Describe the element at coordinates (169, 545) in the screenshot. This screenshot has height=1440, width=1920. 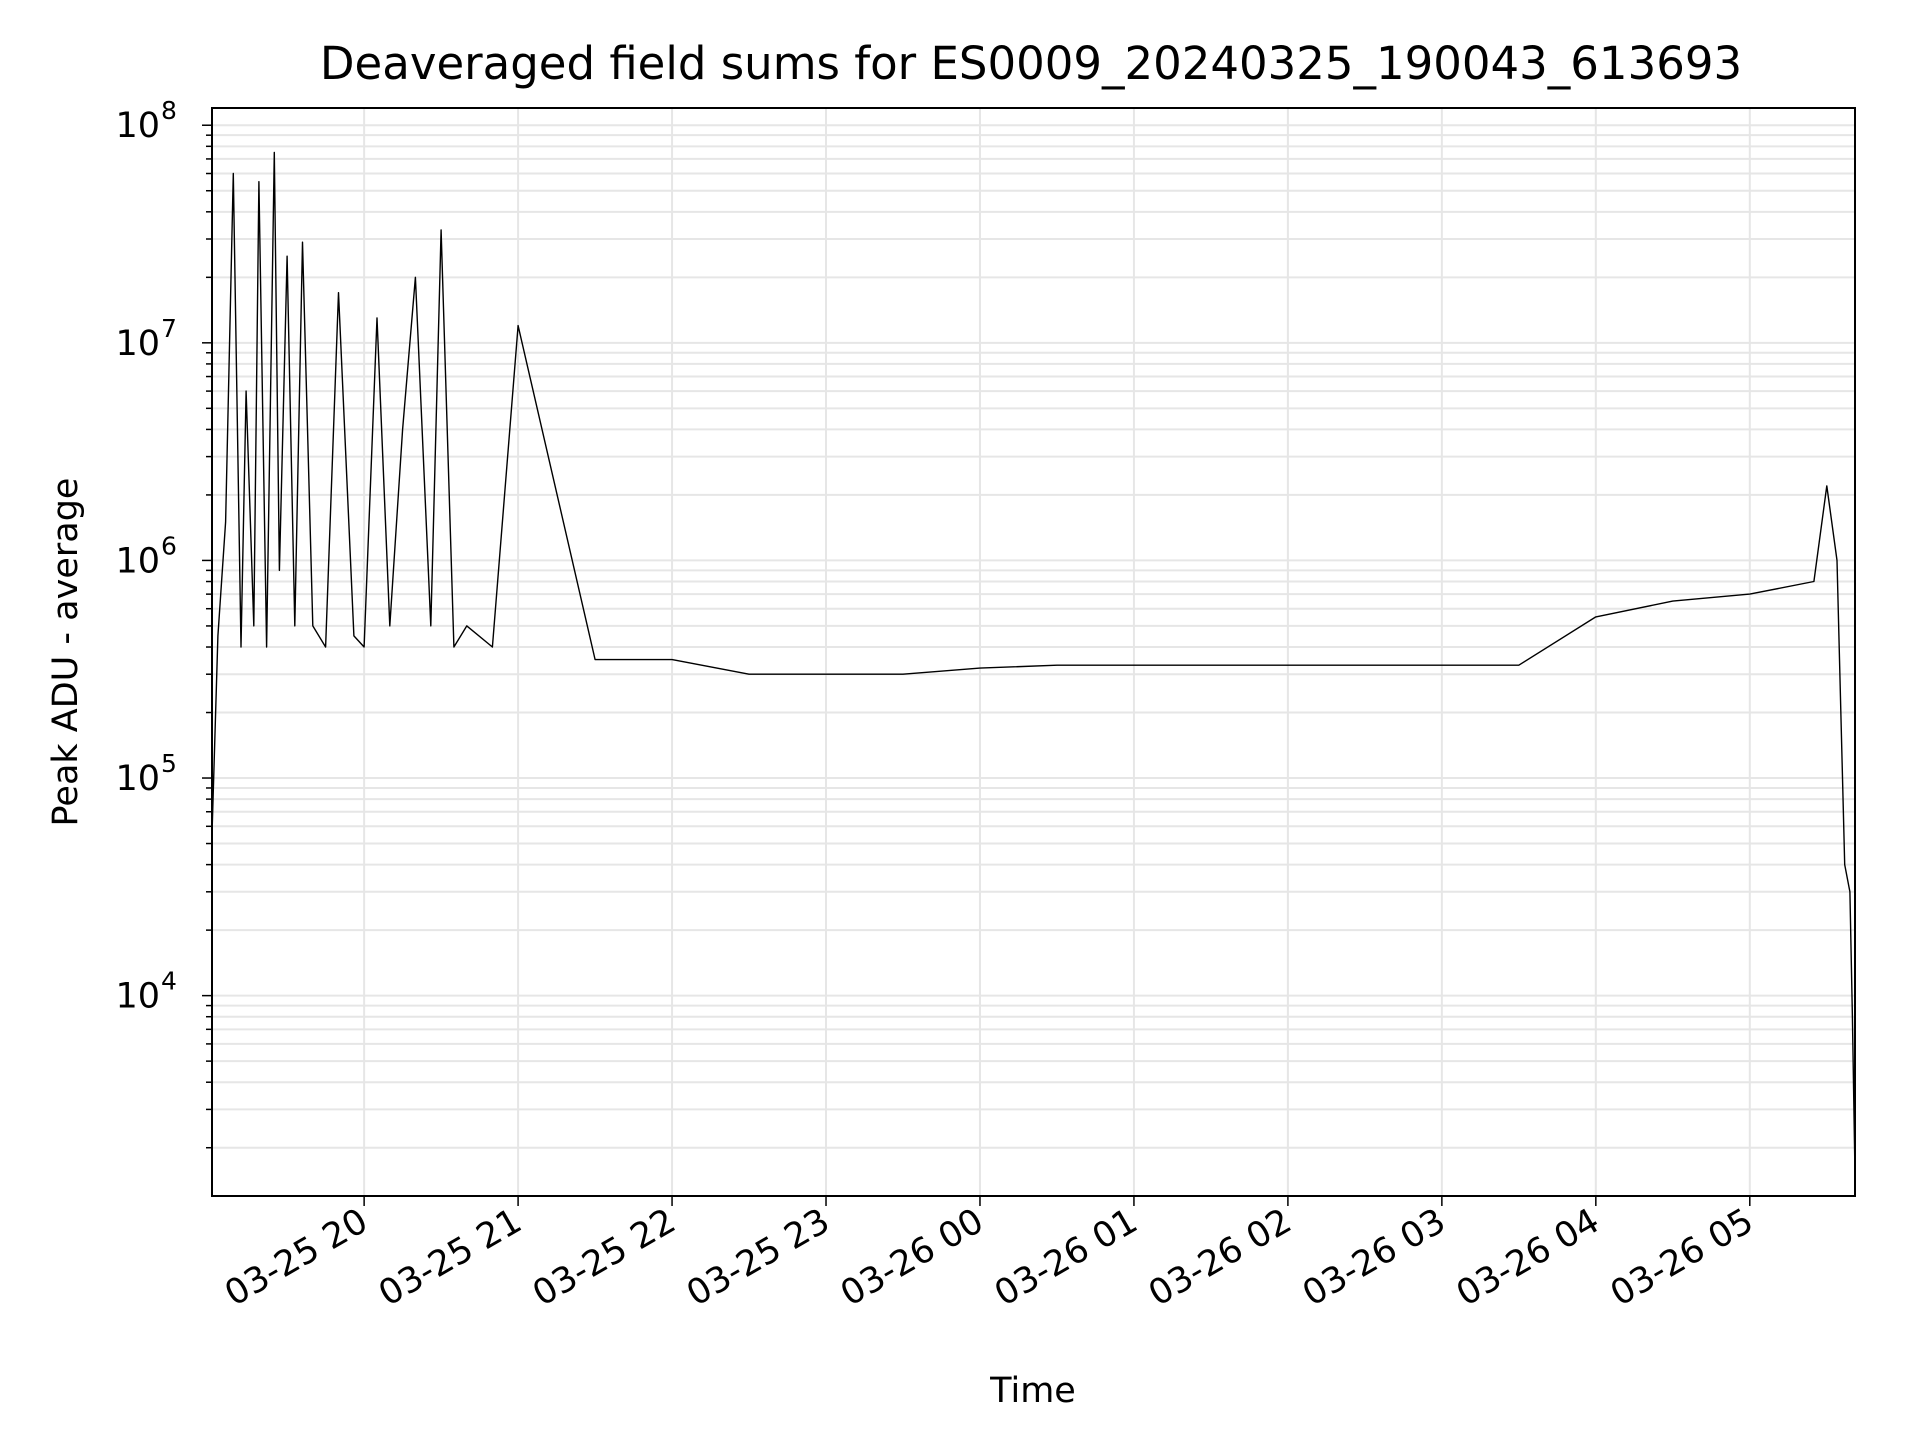
I see `y-tick-exponent: 6` at that location.